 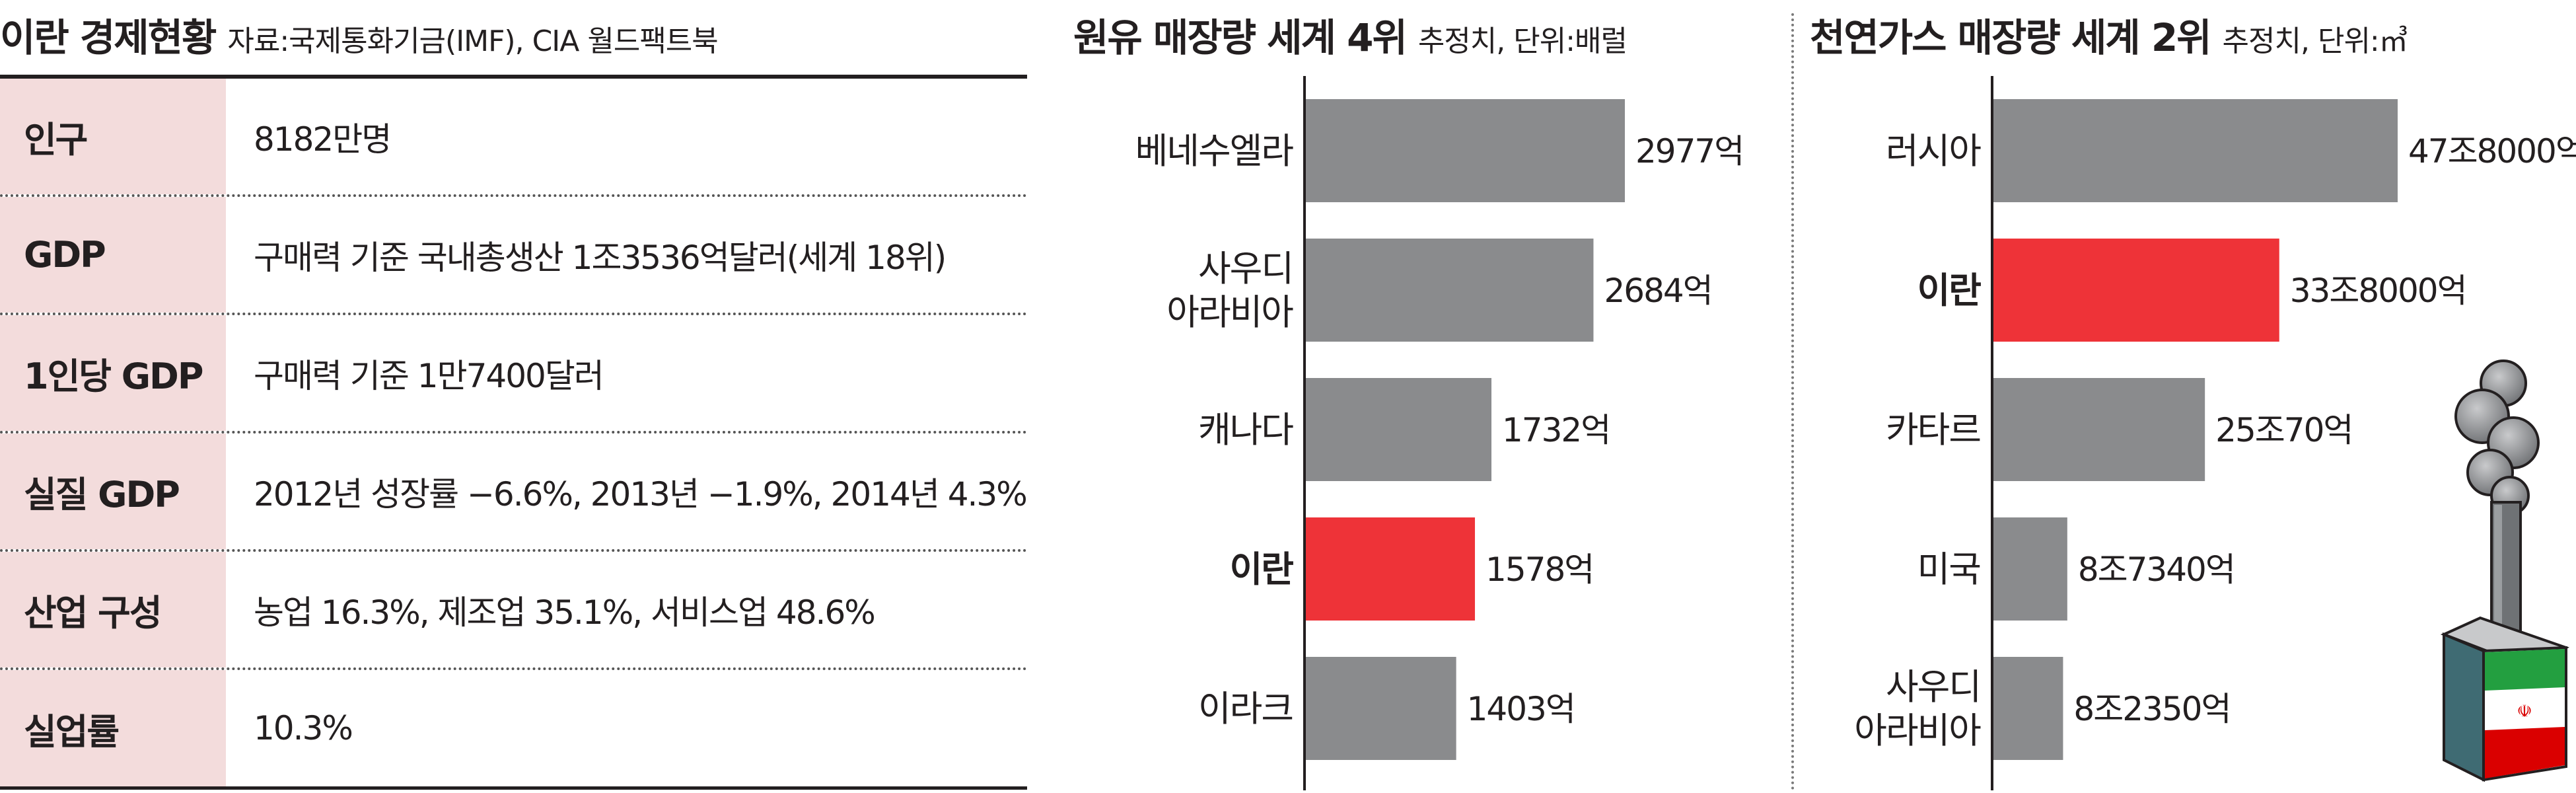 I want to click on category-label: 미국, so click(x=1949, y=569).